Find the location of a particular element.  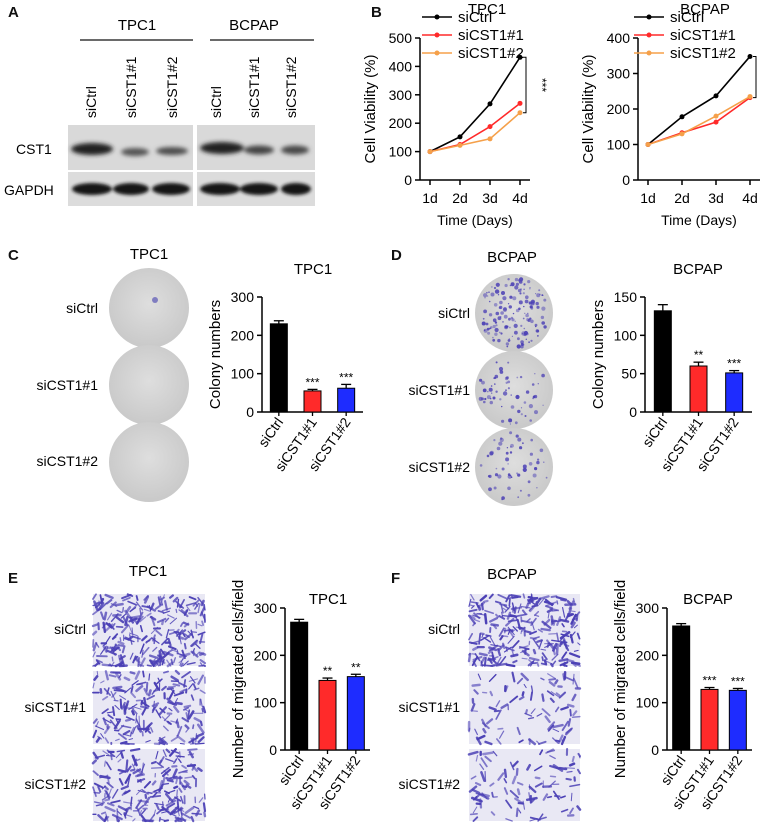

chart-title: TPC1 is located at coordinates (328, 599).